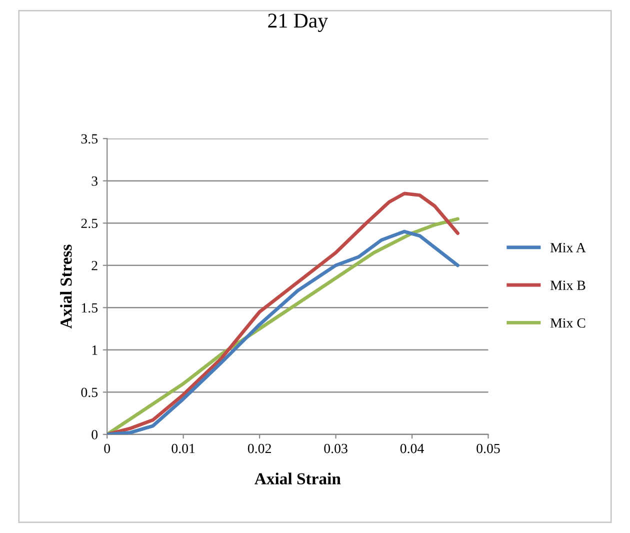 The height and width of the screenshot is (533, 630). What do you see at coordinates (568, 247) in the screenshot?
I see `legend-label: Mix A` at bounding box center [568, 247].